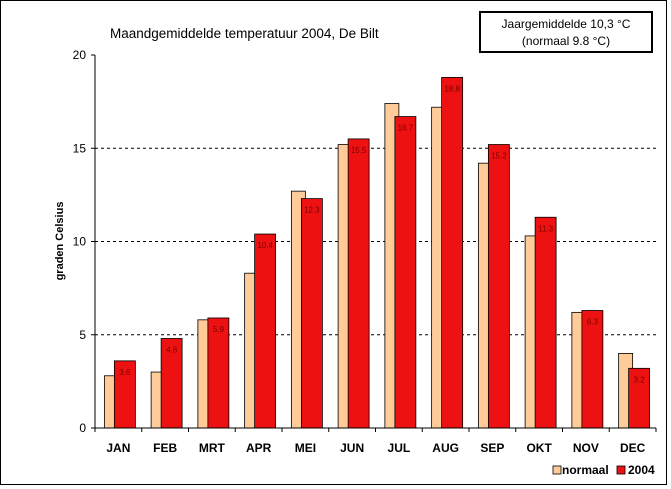 The image size is (671, 489). What do you see at coordinates (546, 228) in the screenshot?
I see `data-label-2004: 11.3` at bounding box center [546, 228].